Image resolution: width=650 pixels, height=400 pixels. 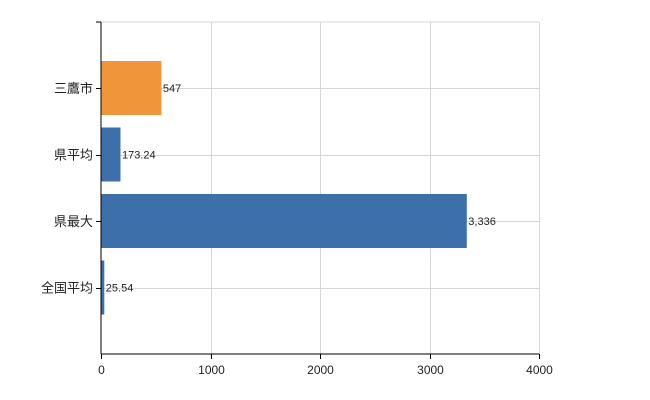 I want to click on x-tick-label: 3000, so click(x=430, y=370).